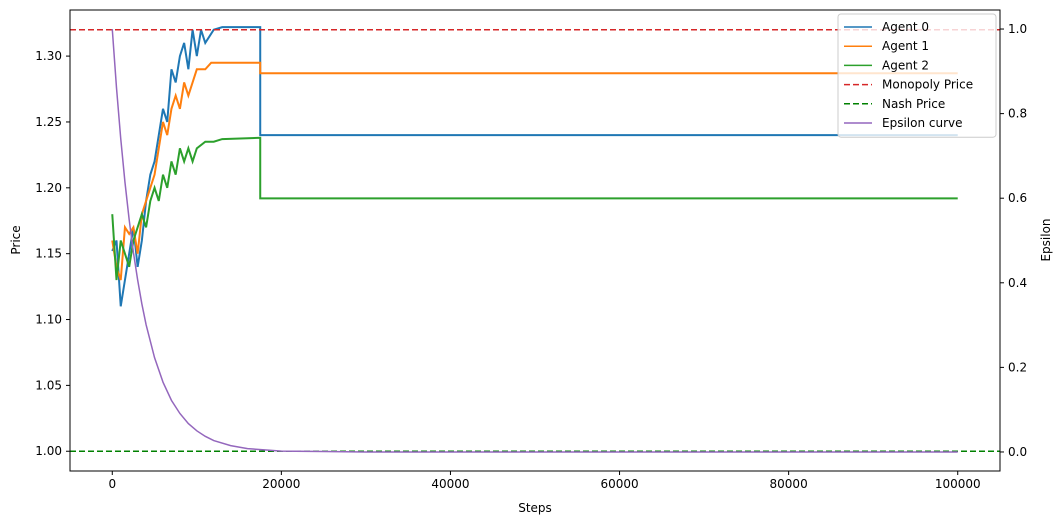  What do you see at coordinates (1017, 114) in the screenshot?
I see `y2-tick-label: 0.8` at bounding box center [1017, 114].